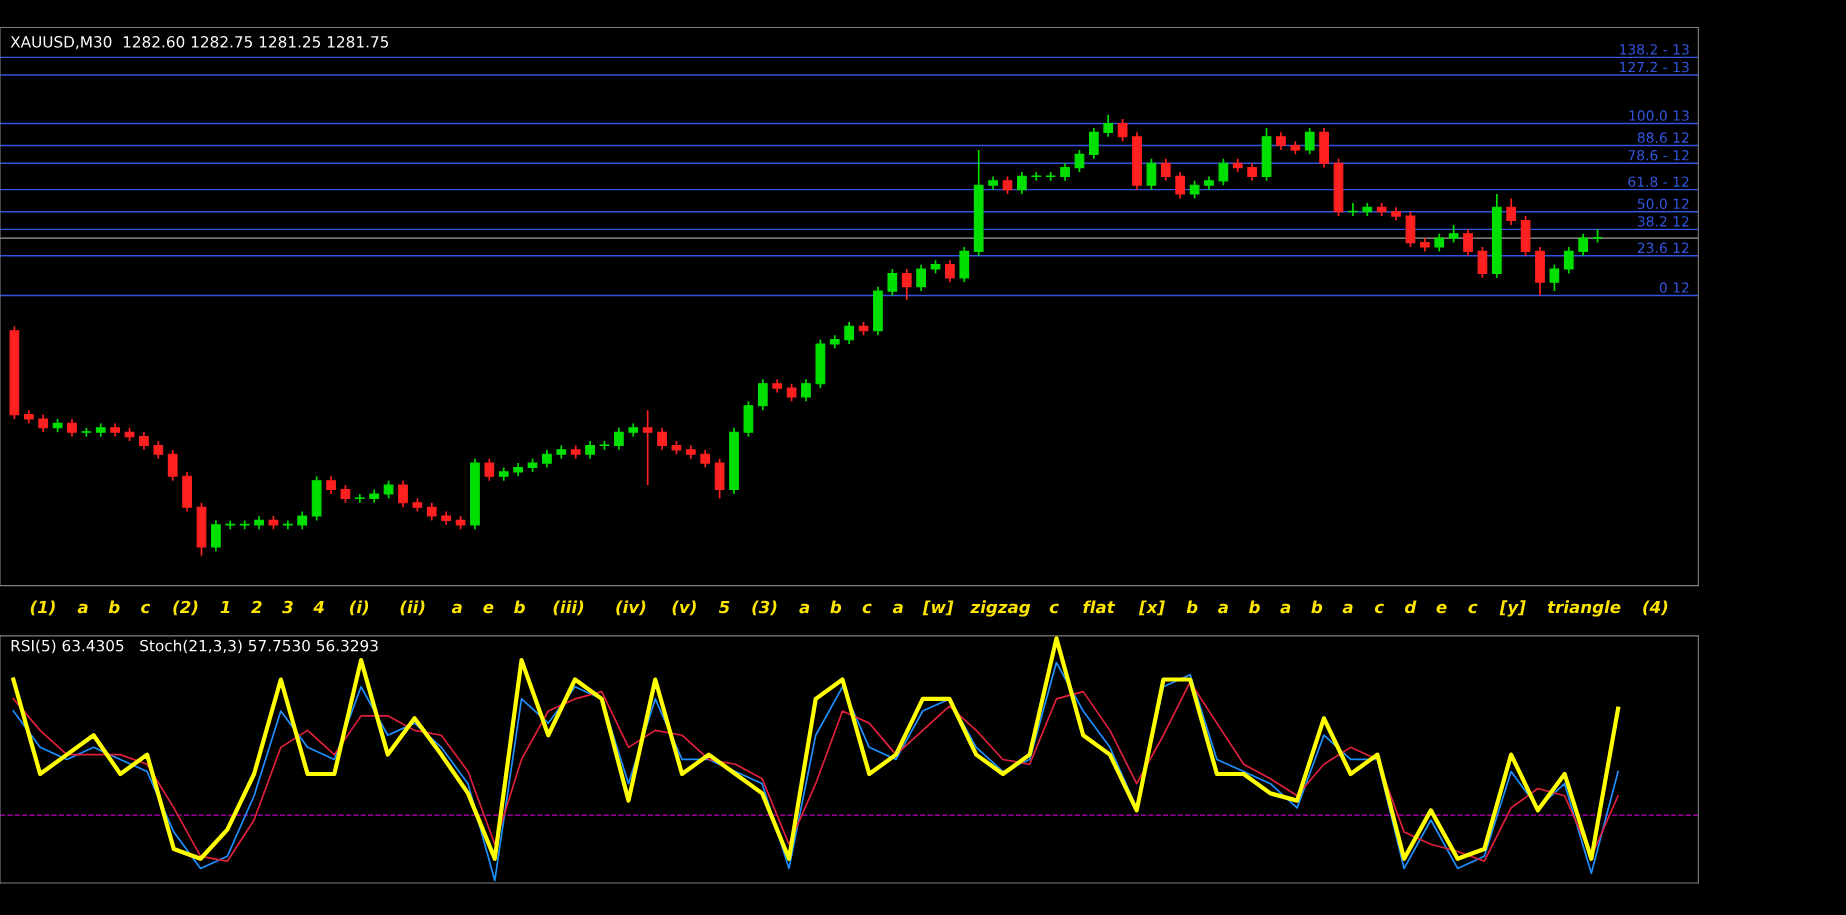 The height and width of the screenshot is (915, 1846). What do you see at coordinates (1151, 608) in the screenshot?
I see `text: [x]` at bounding box center [1151, 608].